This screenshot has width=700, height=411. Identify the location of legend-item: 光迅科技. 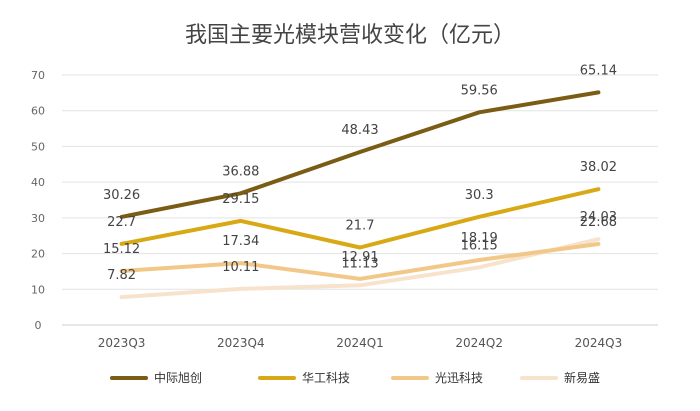
(437, 378).